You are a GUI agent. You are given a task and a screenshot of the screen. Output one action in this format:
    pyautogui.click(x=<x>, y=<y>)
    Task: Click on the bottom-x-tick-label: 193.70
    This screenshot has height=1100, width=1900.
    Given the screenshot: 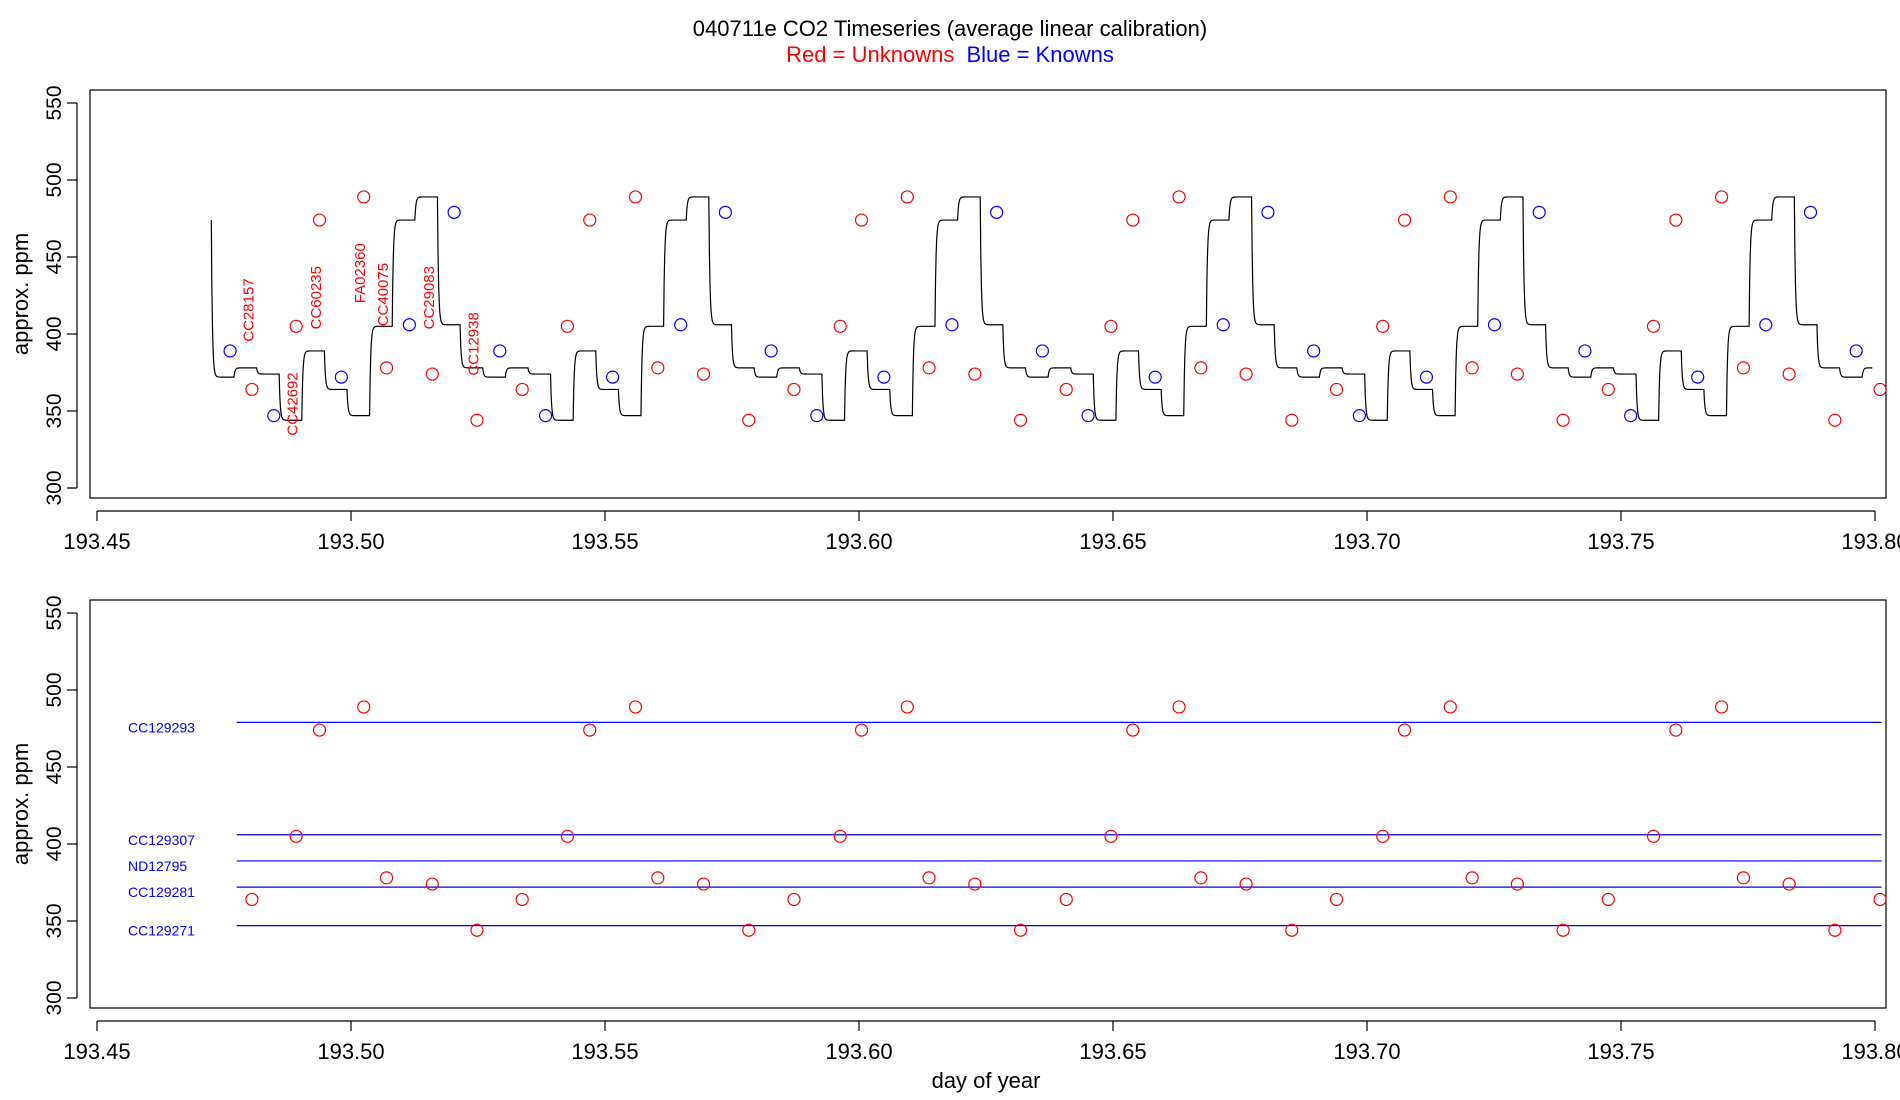 What is the action you would take?
    pyautogui.click(x=1366, y=1051)
    